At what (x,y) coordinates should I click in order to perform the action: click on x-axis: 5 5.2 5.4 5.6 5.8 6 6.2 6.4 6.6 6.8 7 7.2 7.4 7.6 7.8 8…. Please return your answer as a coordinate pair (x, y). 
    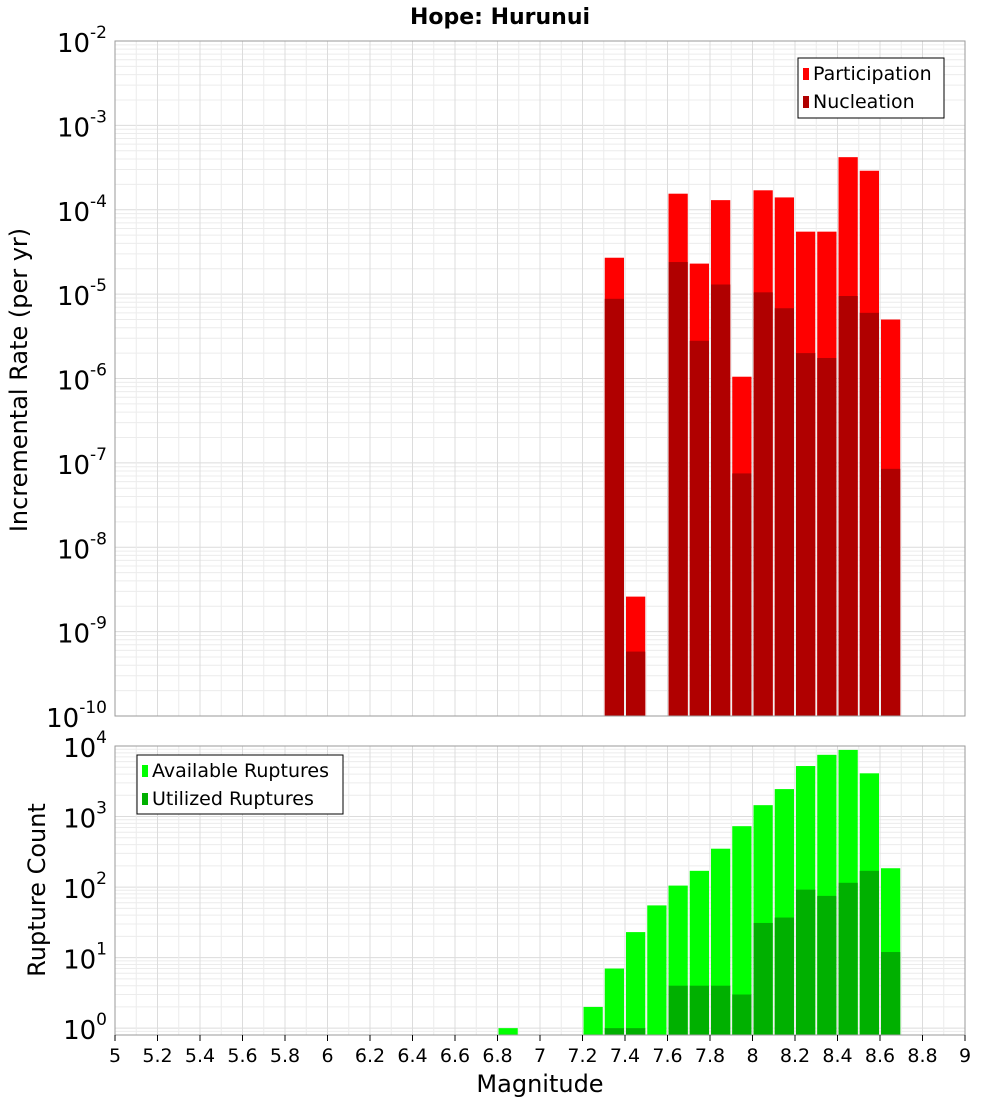
    Looking at the image, I should click on (540, 1051).